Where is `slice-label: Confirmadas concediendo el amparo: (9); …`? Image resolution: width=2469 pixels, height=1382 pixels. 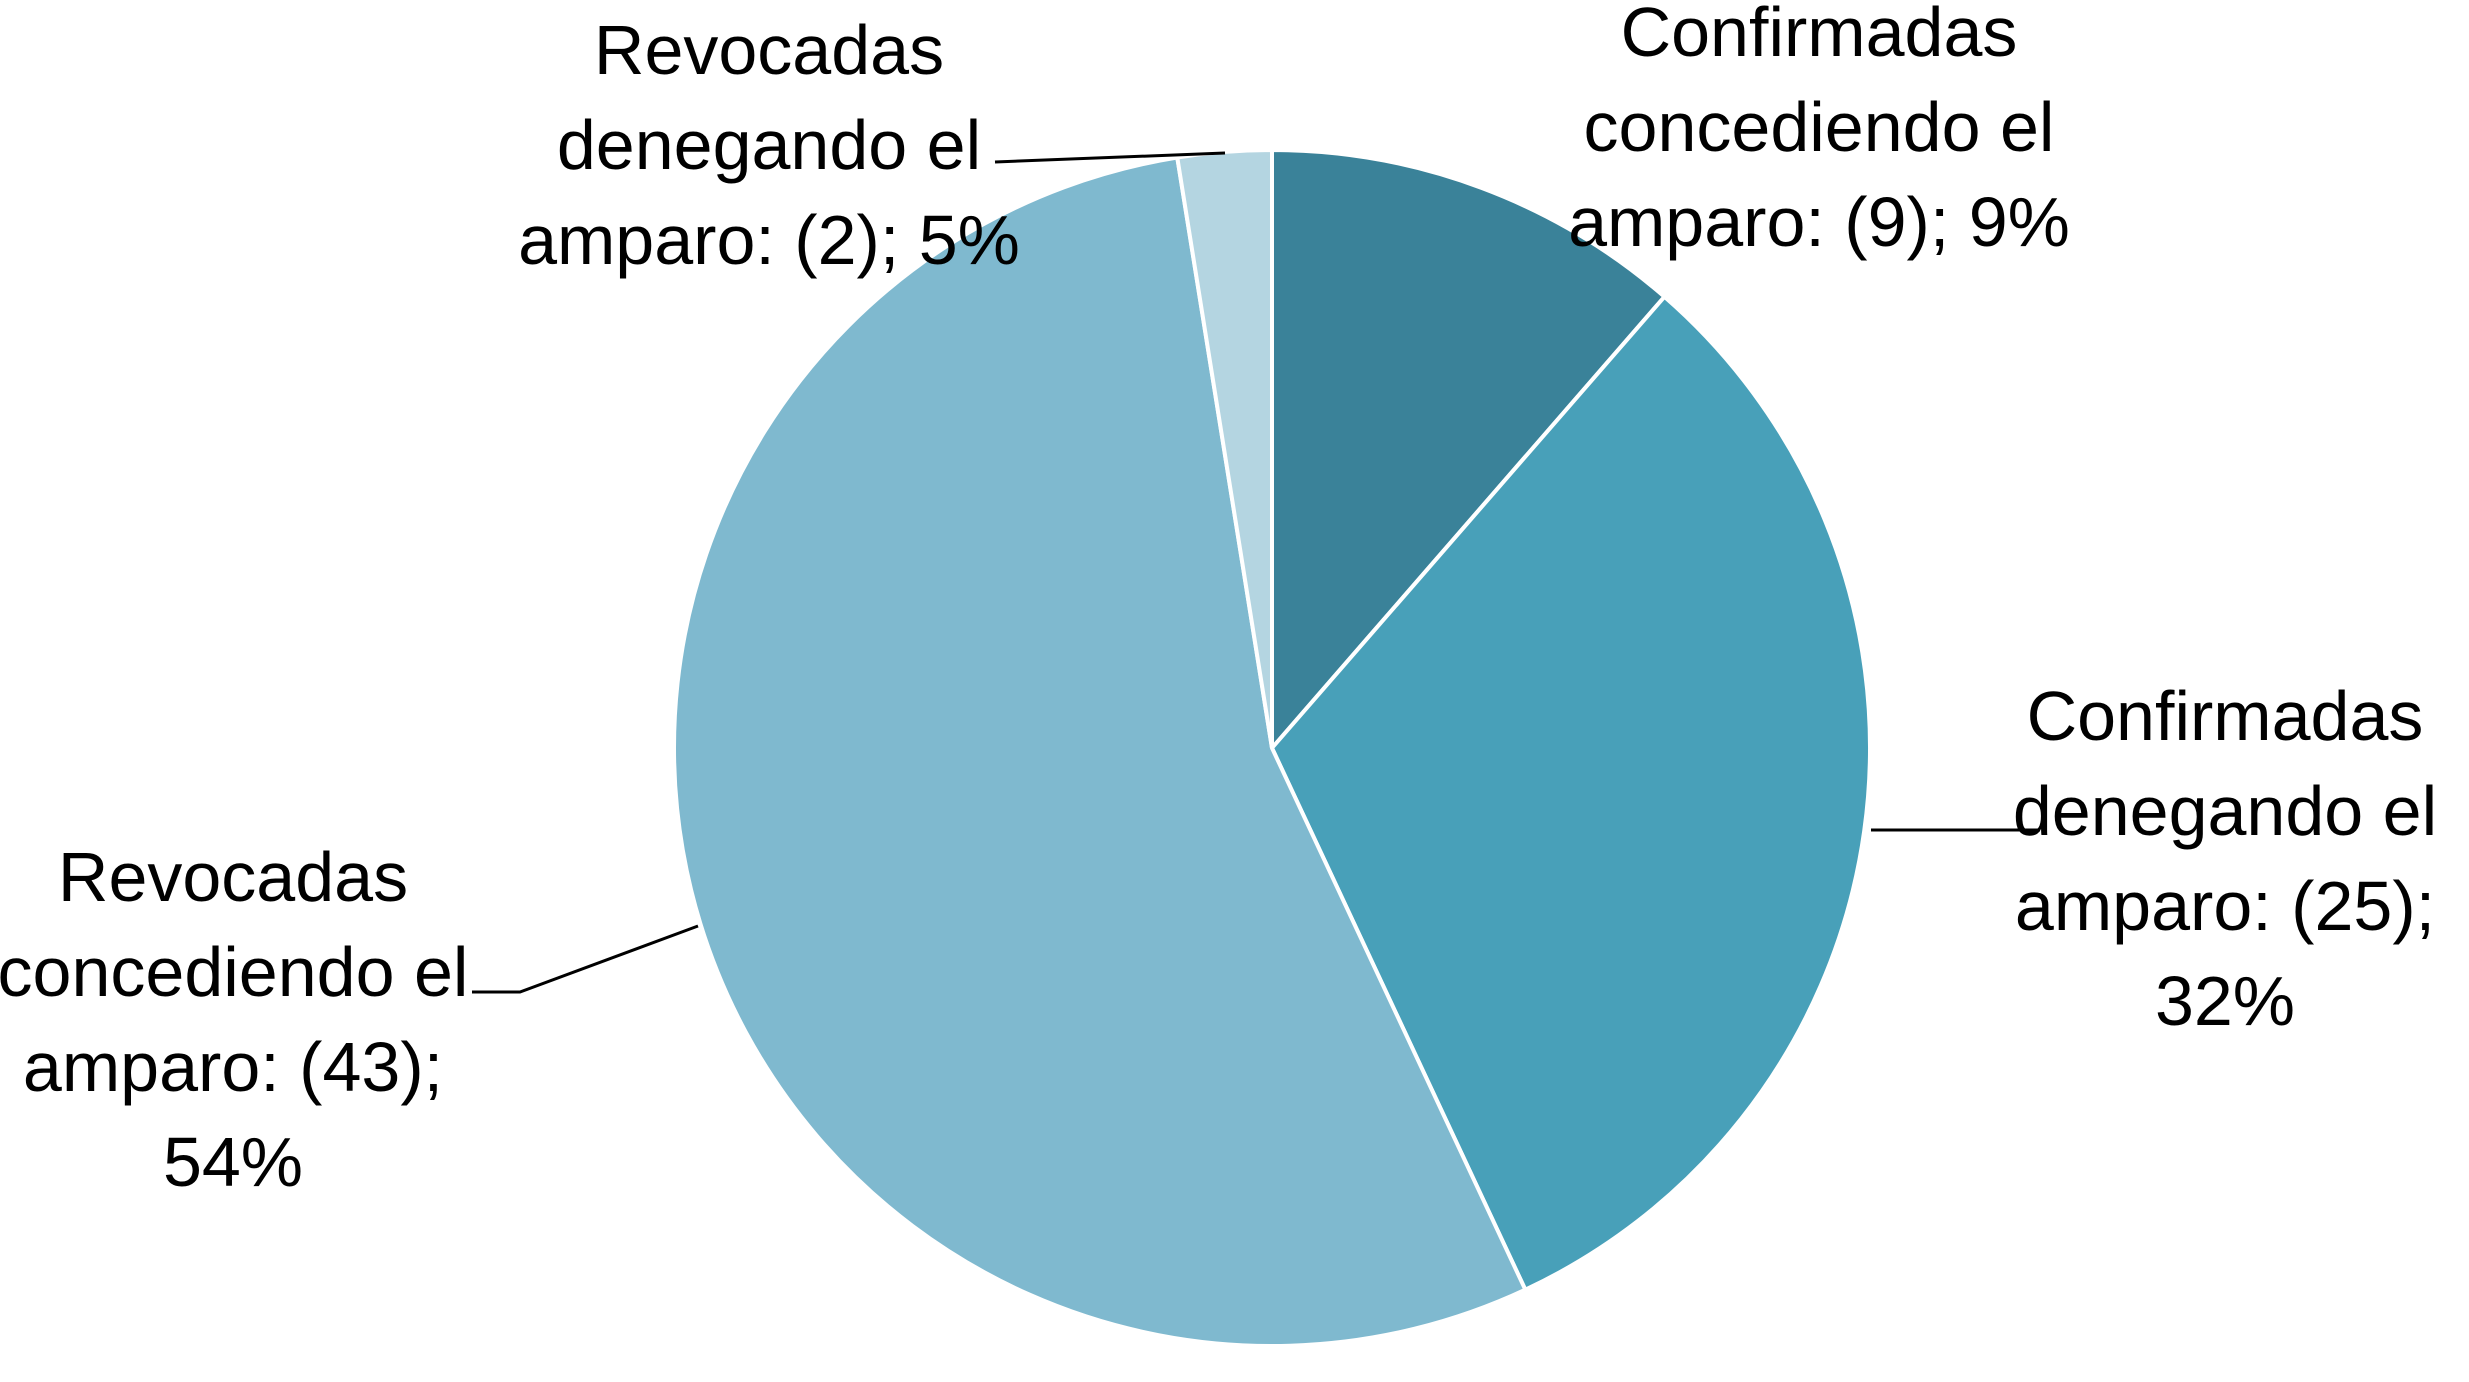 slice-label: Confirmadas concediendo el amparo: (9); … is located at coordinates (1819, 130).